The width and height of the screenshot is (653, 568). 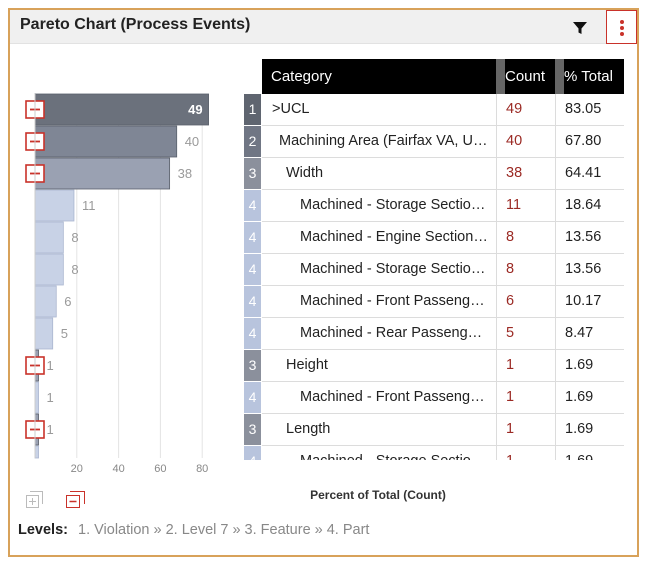 I want to click on table-row: Machined - Storage Section... 11 18.64, so click(x=443, y=206).